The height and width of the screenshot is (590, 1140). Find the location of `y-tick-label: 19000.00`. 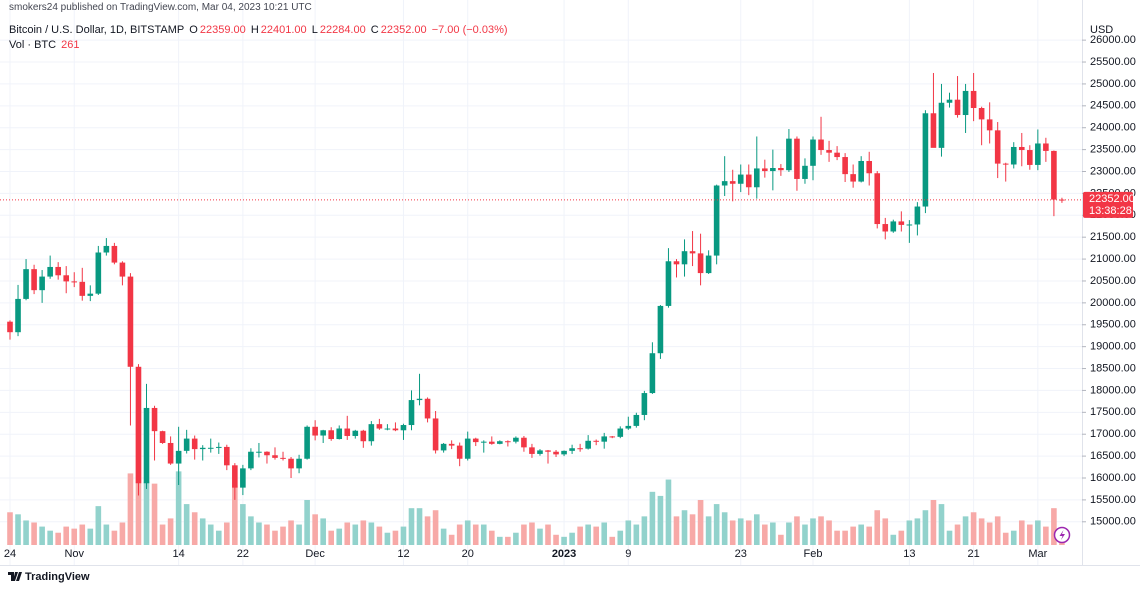

y-tick-label: 19000.00 is located at coordinates (1113, 347).